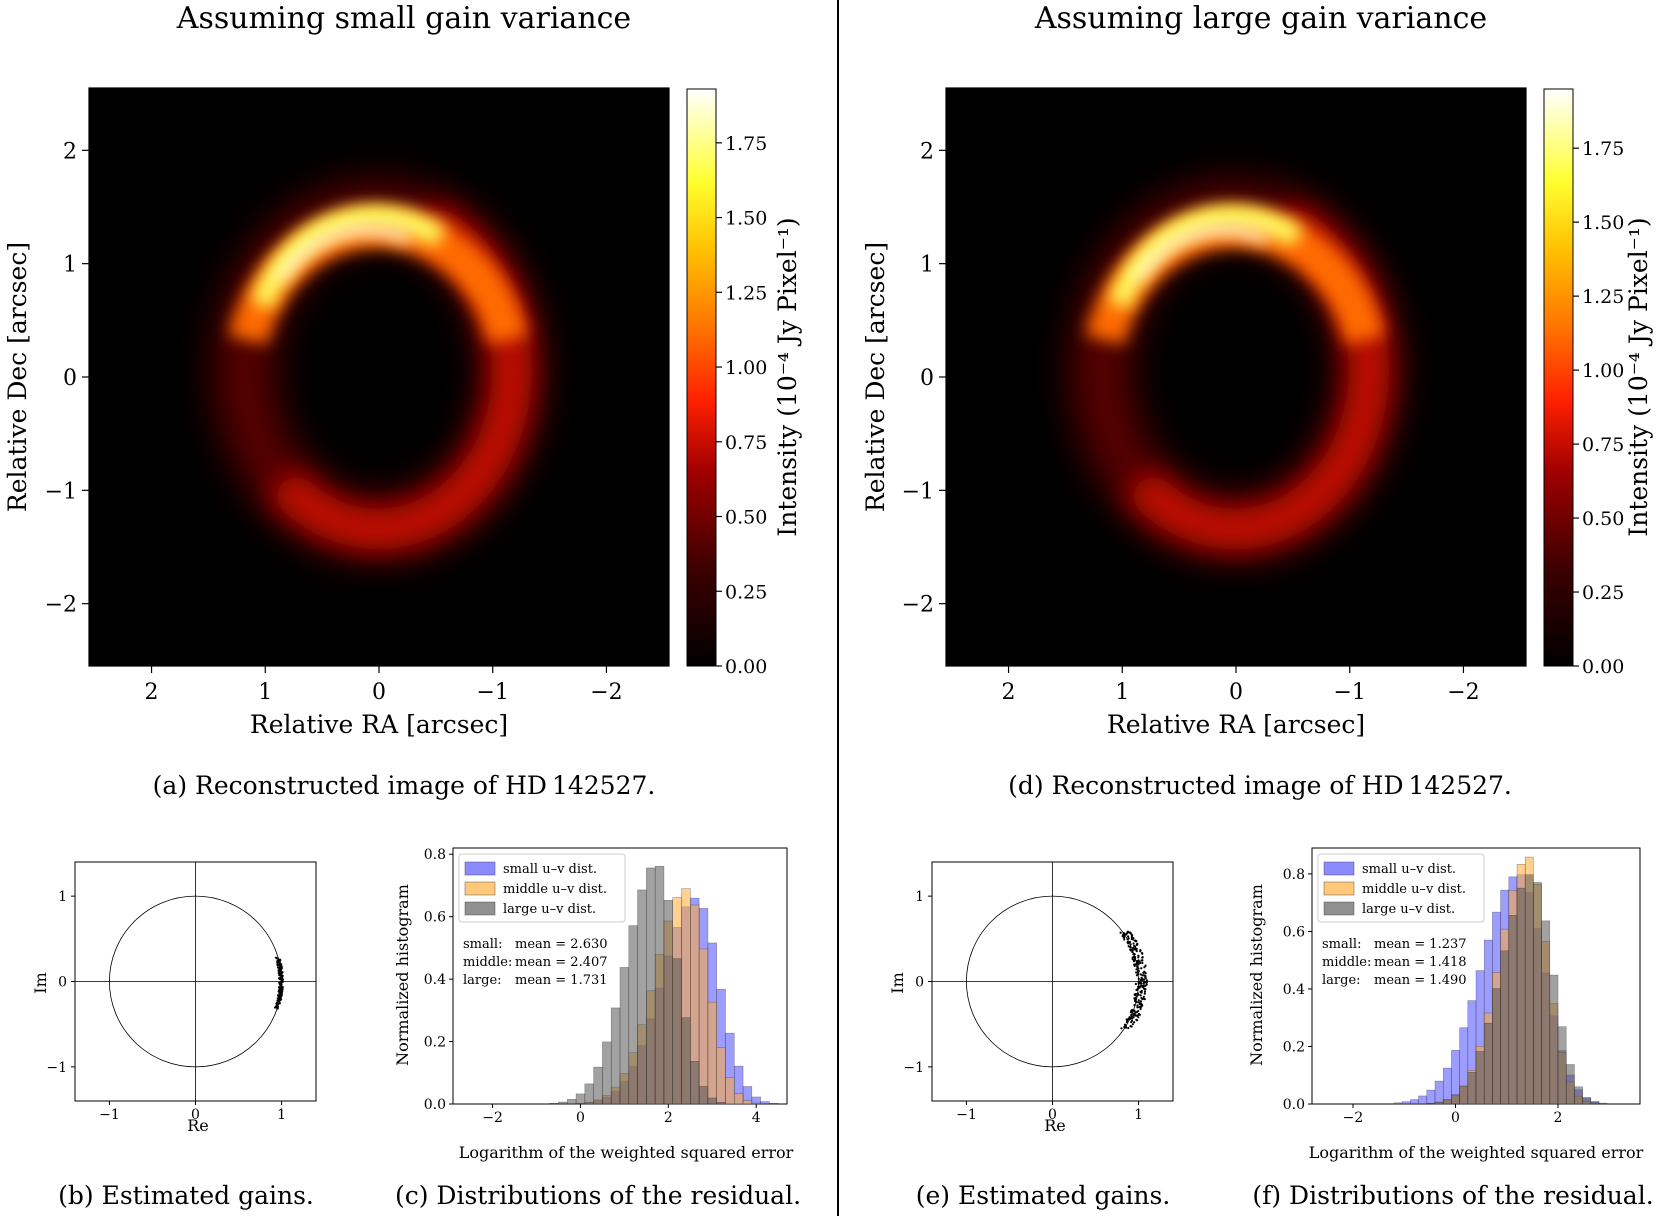 Image resolution: width=1661 pixels, height=1216 pixels. I want to click on y-tick-label: 0.6, so click(1294, 932).